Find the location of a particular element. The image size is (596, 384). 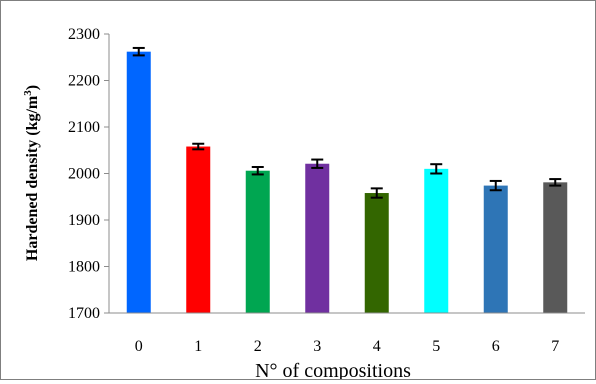

y-tick-label: 2300 is located at coordinates (84, 34).